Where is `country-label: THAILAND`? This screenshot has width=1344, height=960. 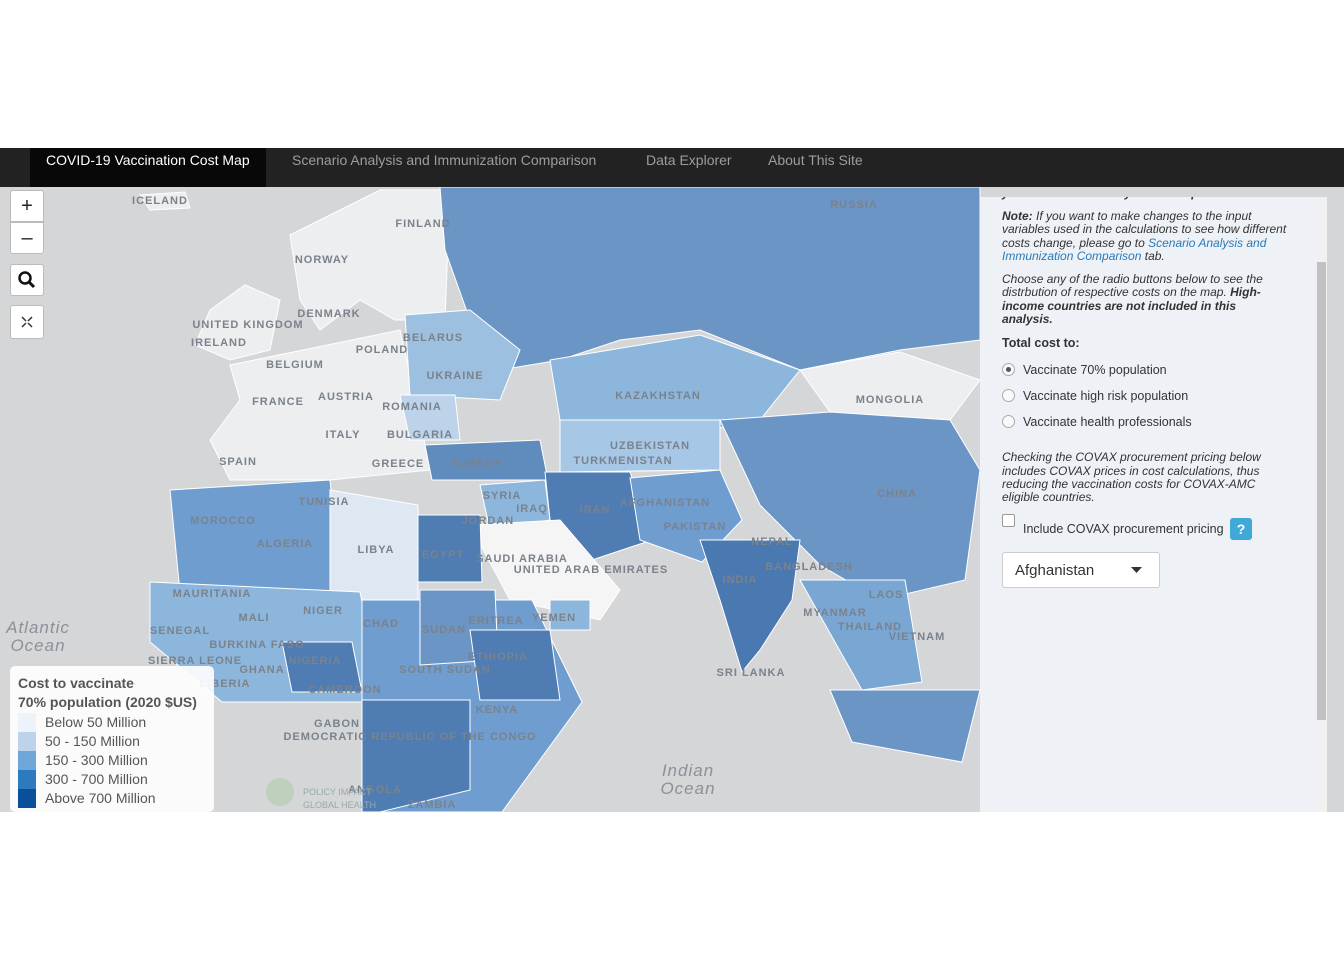 country-label: THAILAND is located at coordinates (870, 627).